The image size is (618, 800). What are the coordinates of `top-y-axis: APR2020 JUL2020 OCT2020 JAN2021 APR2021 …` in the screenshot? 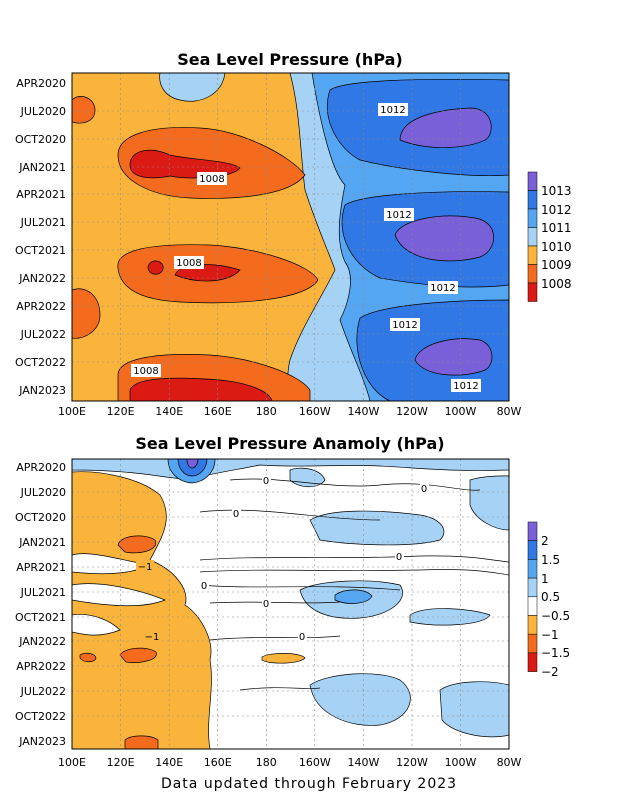 It's located at (40, 237).